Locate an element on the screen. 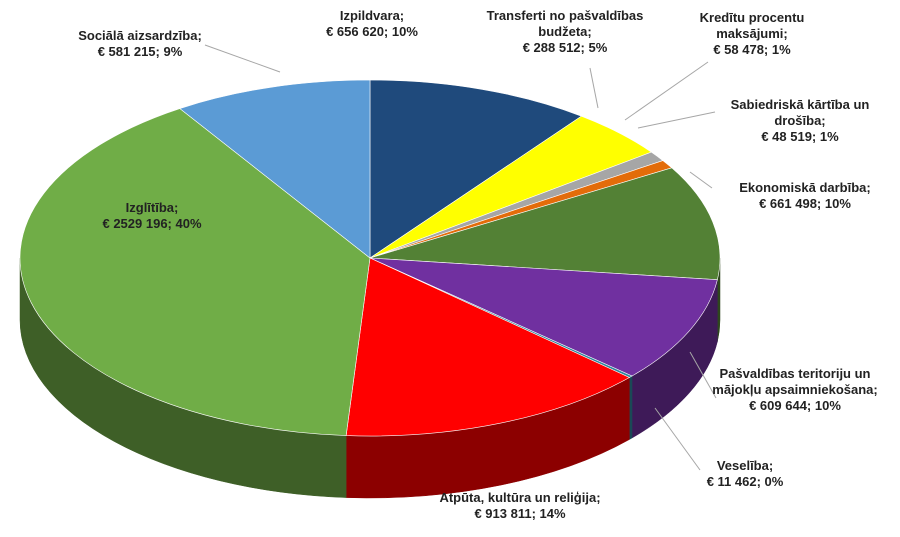  slice-label: Izpildvara; € 656 620; 10% is located at coordinates (372, 24).